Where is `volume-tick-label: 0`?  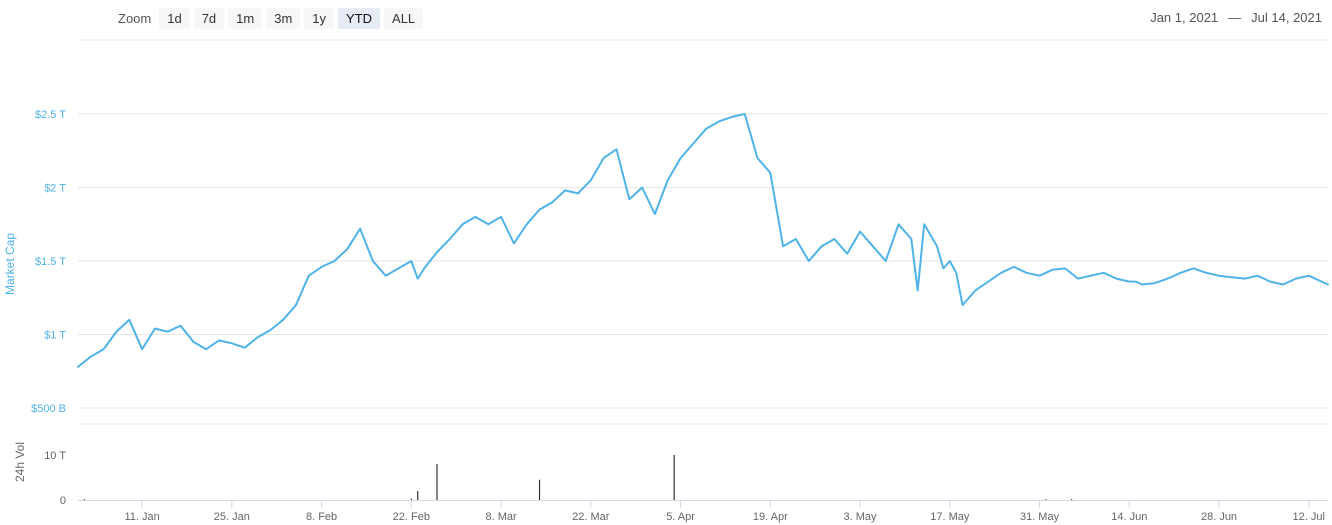 volume-tick-label: 0 is located at coordinates (63, 501).